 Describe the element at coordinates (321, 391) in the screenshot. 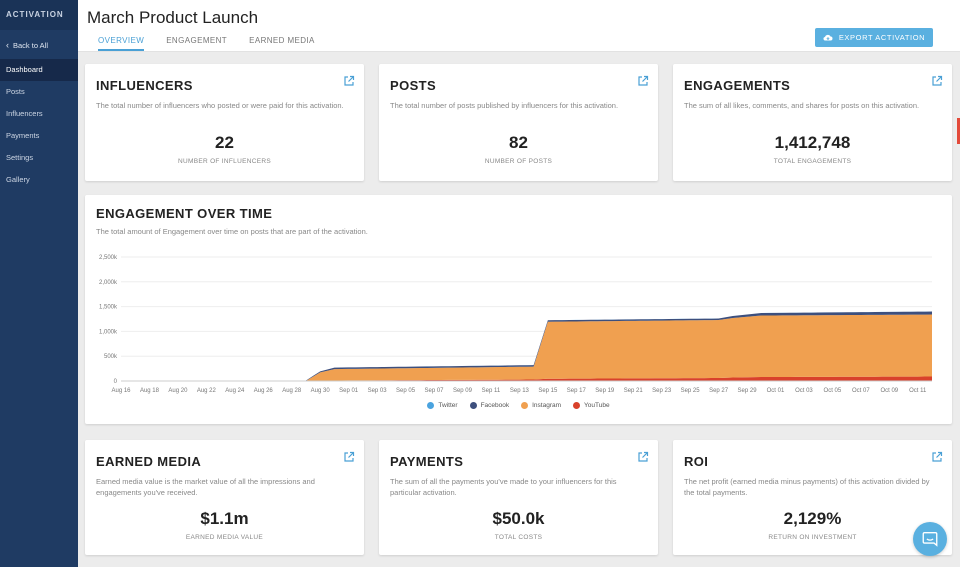

I see `x-tick-label: Aug 30` at that location.